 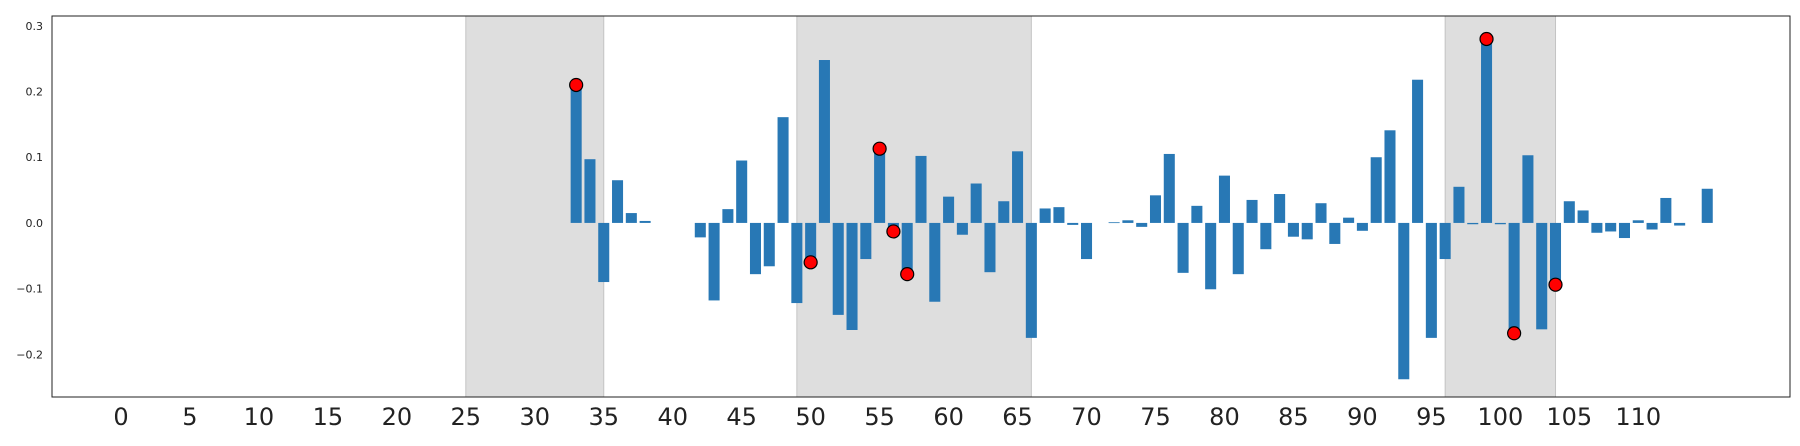 I want to click on x-tick-label: 70, so click(x=1086, y=417).